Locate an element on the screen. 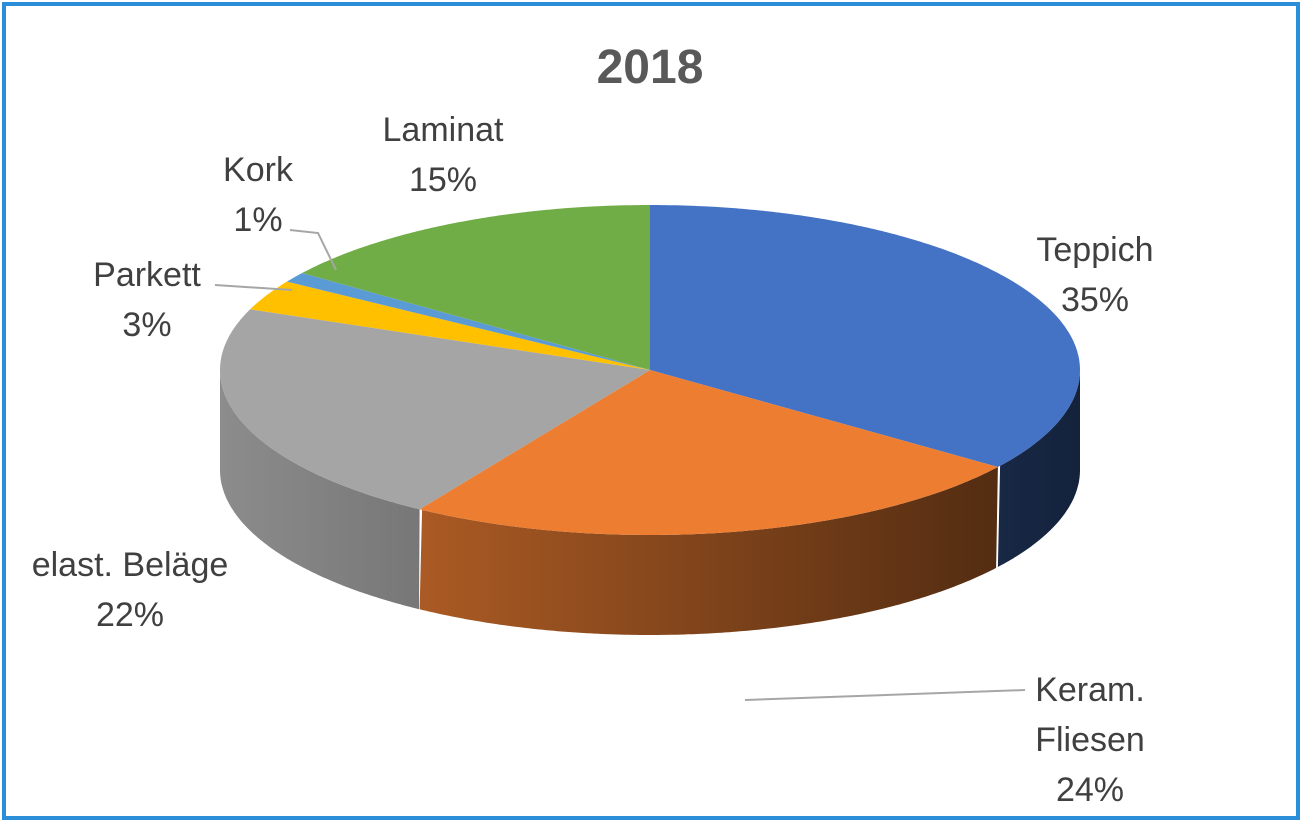 This screenshot has height=820, width=1300. label-name: Parkett is located at coordinates (147, 275).